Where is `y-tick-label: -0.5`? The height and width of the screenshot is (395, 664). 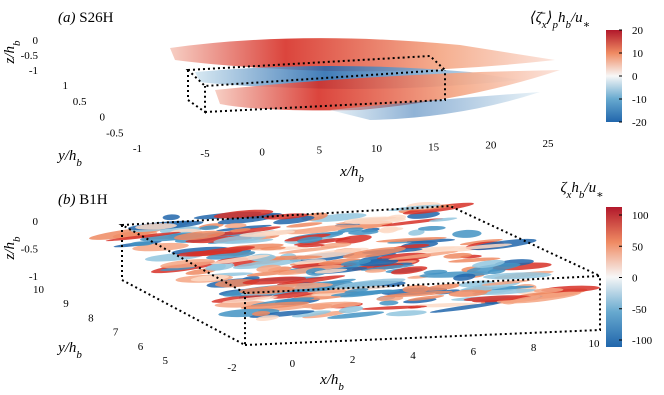 y-tick-label: -0.5 is located at coordinates (115, 133).